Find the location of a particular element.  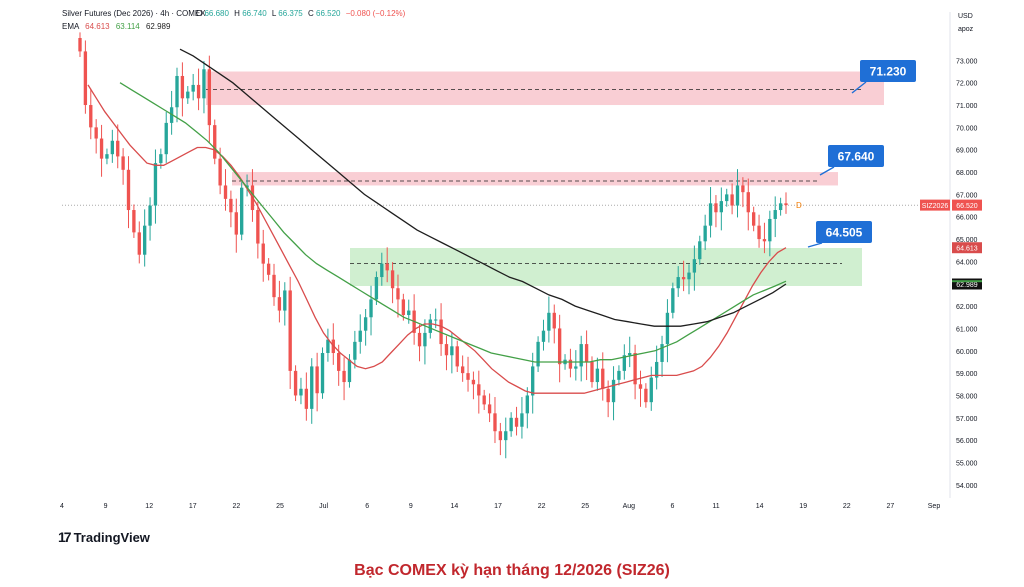

ema-fast-tag-bg is located at coordinates (967, 248).